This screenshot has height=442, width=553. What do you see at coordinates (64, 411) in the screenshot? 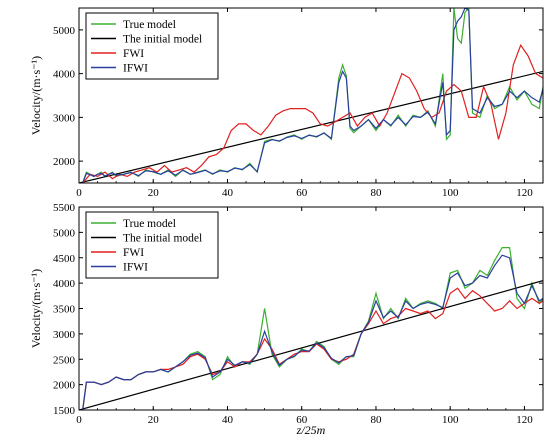
I see `y-tick-label: 1500` at bounding box center [64, 411].